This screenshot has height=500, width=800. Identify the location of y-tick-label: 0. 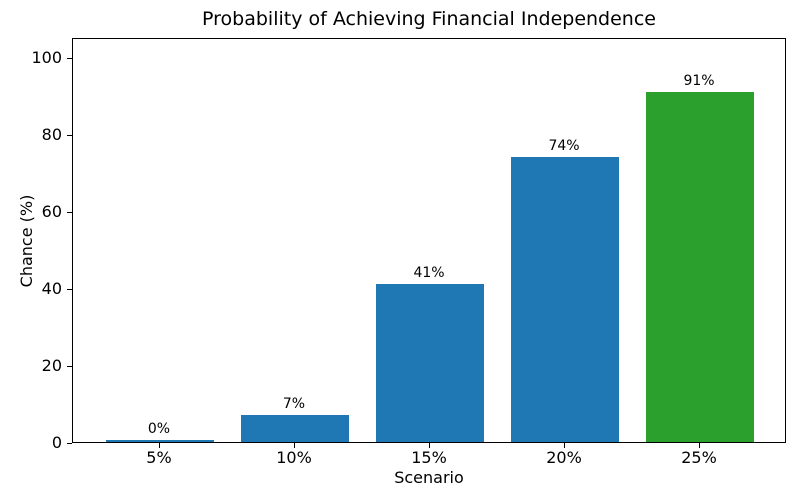
(56, 442).